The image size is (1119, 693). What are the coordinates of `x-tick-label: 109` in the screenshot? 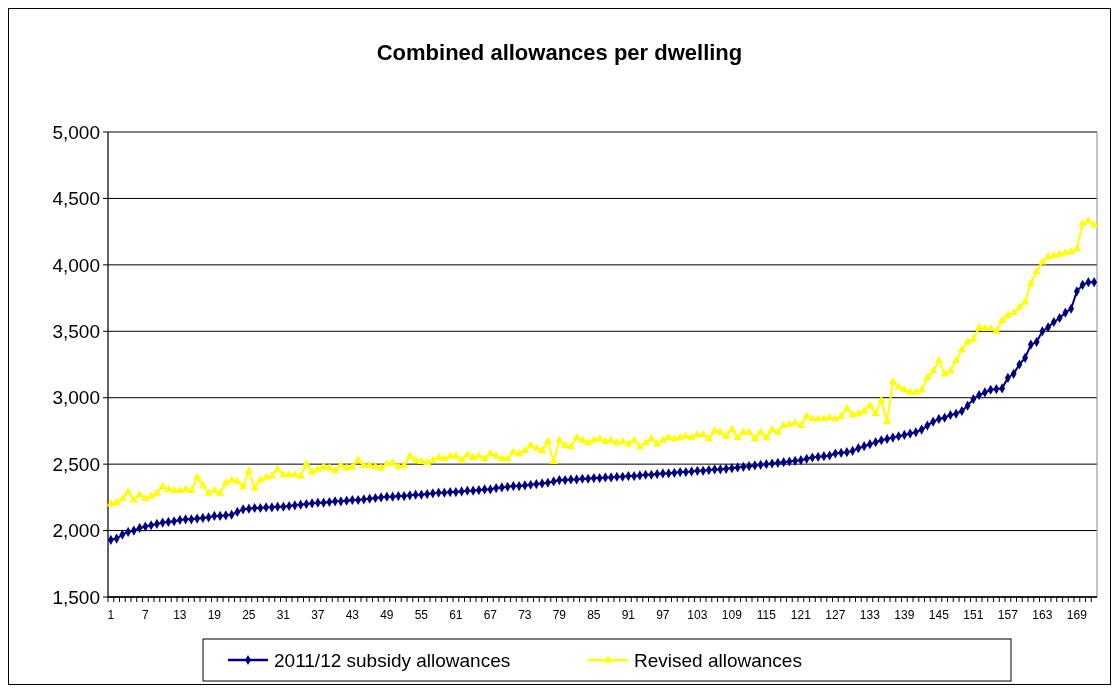 It's located at (732, 615).